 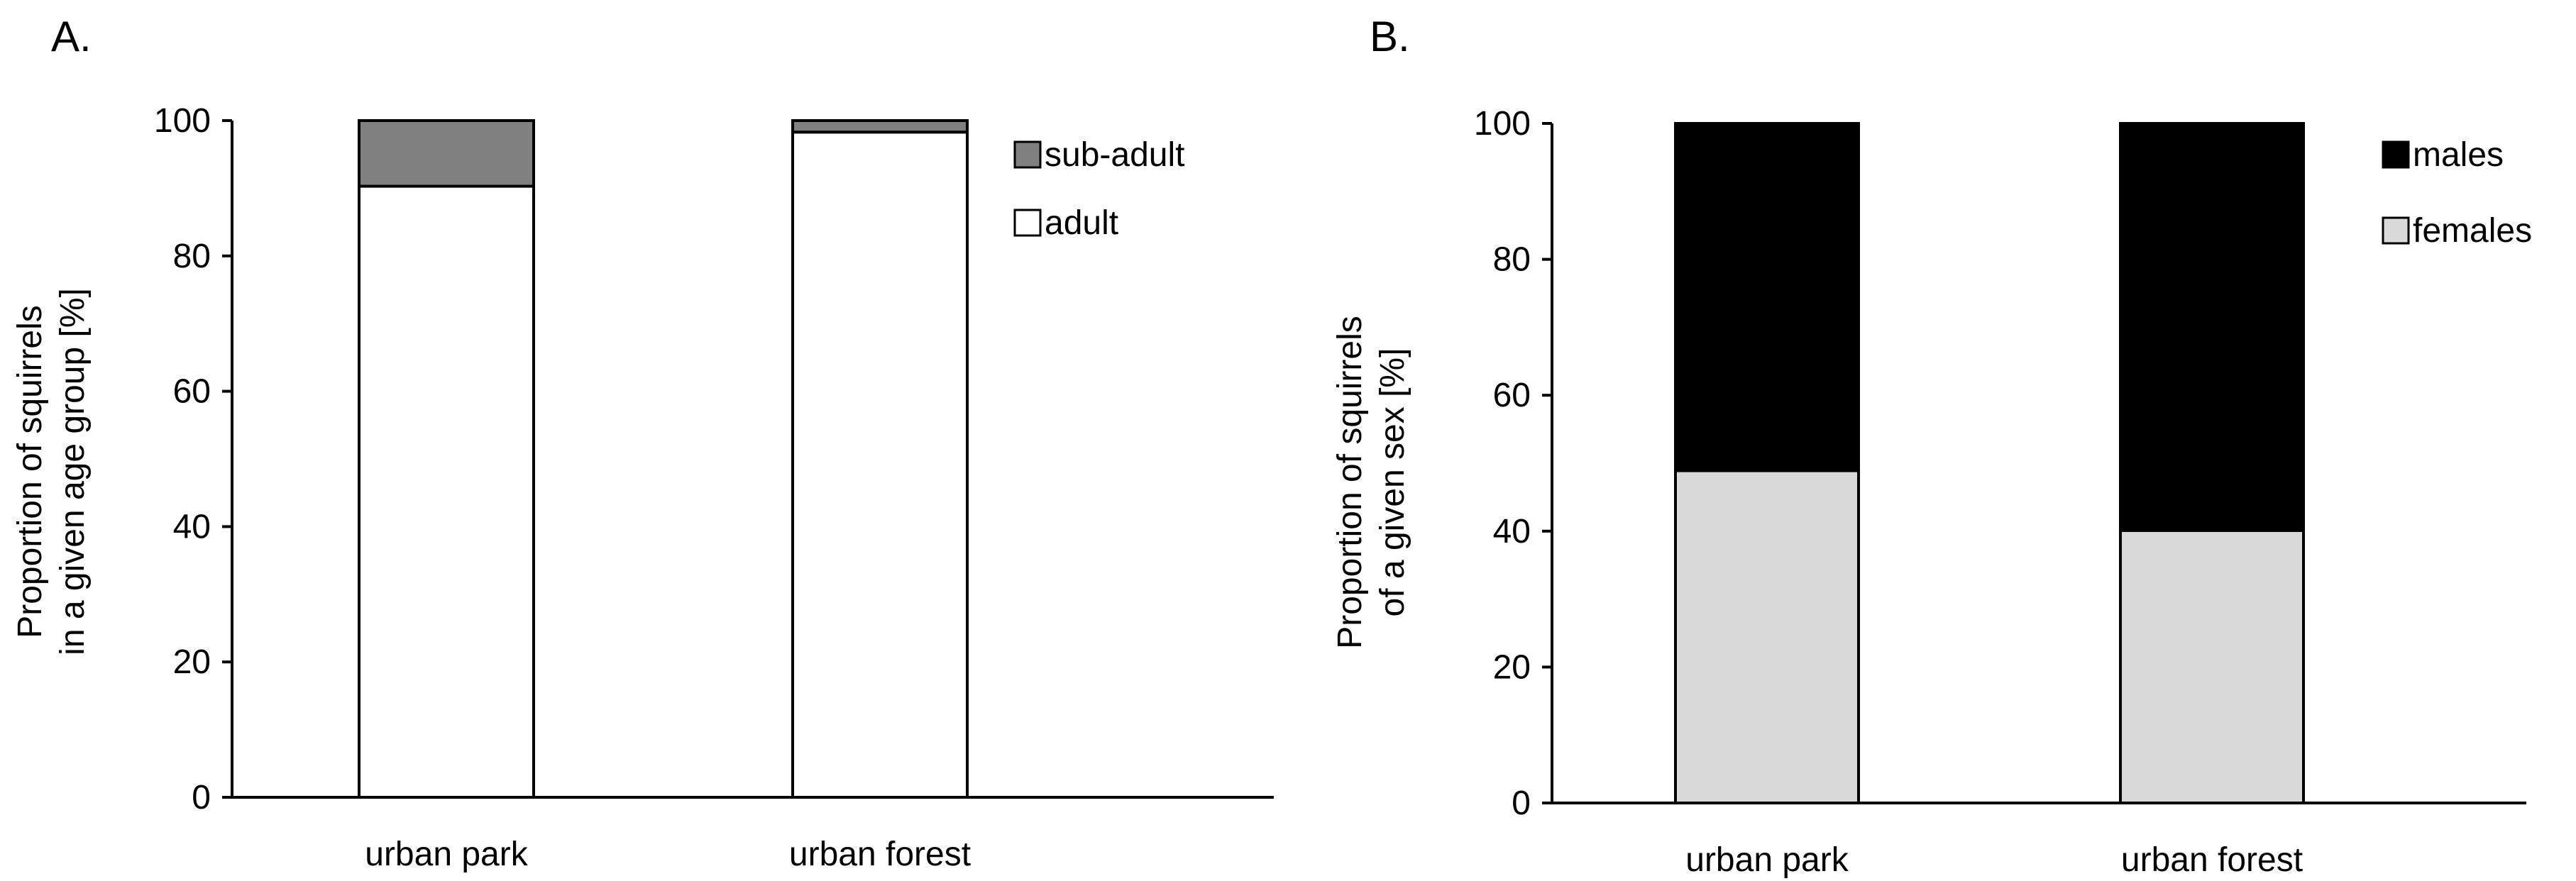 I want to click on panel-b-legend-label-females: females, so click(x=2472, y=231).